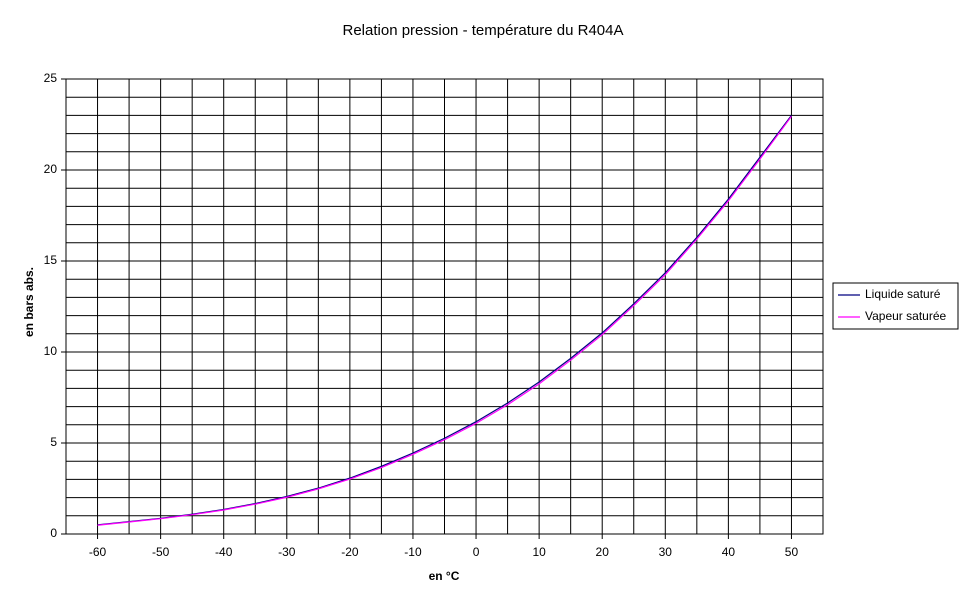  I want to click on x-tick-label: 10, so click(539, 552).